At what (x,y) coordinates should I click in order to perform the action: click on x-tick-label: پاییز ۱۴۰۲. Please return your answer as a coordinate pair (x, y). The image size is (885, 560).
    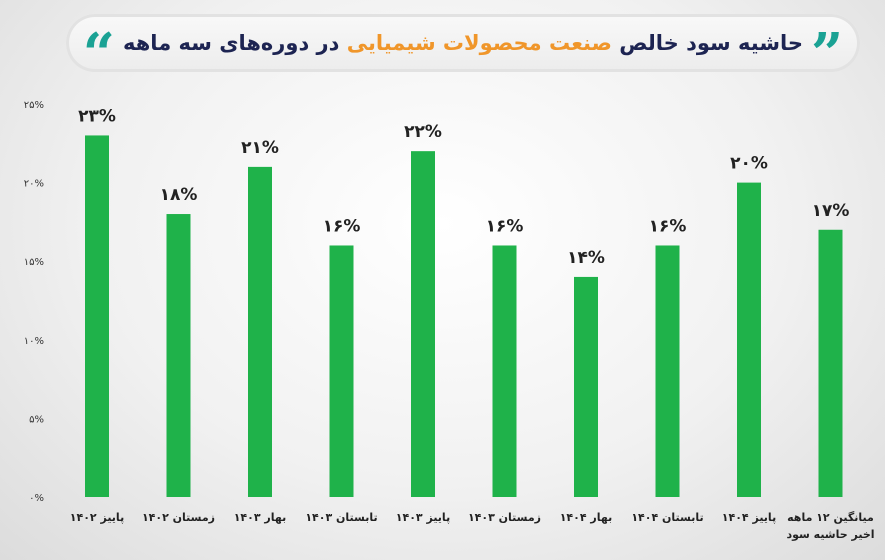
    Looking at the image, I should click on (97, 517).